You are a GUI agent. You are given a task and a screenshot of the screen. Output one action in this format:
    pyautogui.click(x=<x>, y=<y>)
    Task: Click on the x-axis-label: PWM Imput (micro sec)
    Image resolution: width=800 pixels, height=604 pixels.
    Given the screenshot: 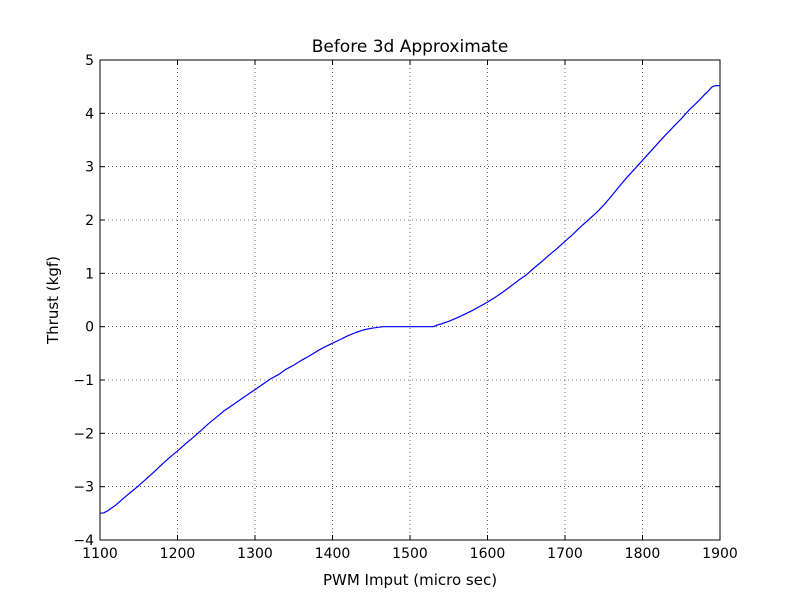 What is the action you would take?
    pyautogui.click(x=410, y=580)
    